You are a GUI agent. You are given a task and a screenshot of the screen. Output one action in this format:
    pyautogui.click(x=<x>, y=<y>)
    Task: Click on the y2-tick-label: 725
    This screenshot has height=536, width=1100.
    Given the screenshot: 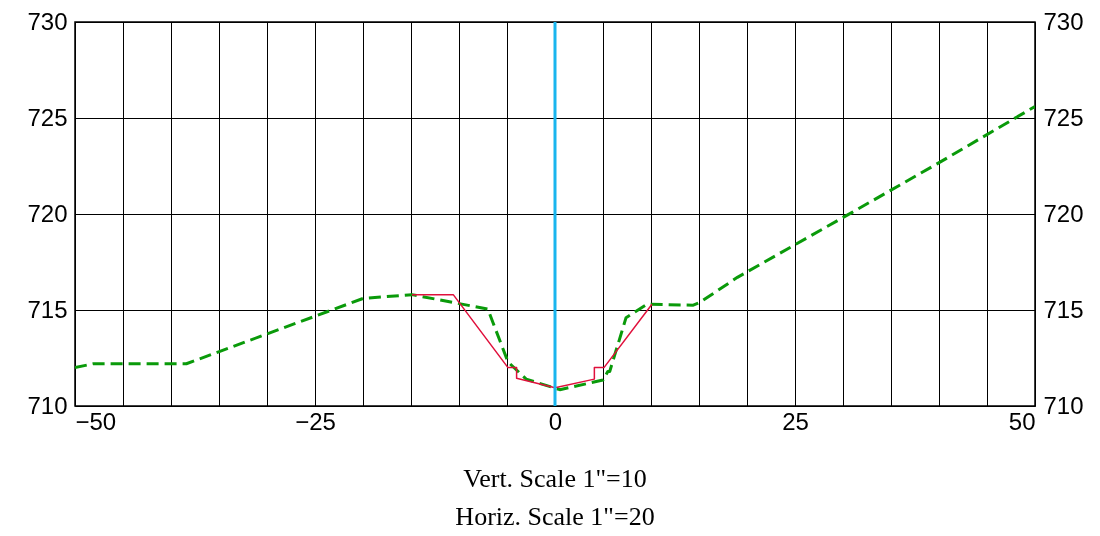 What is the action you would take?
    pyautogui.click(x=1063, y=117)
    